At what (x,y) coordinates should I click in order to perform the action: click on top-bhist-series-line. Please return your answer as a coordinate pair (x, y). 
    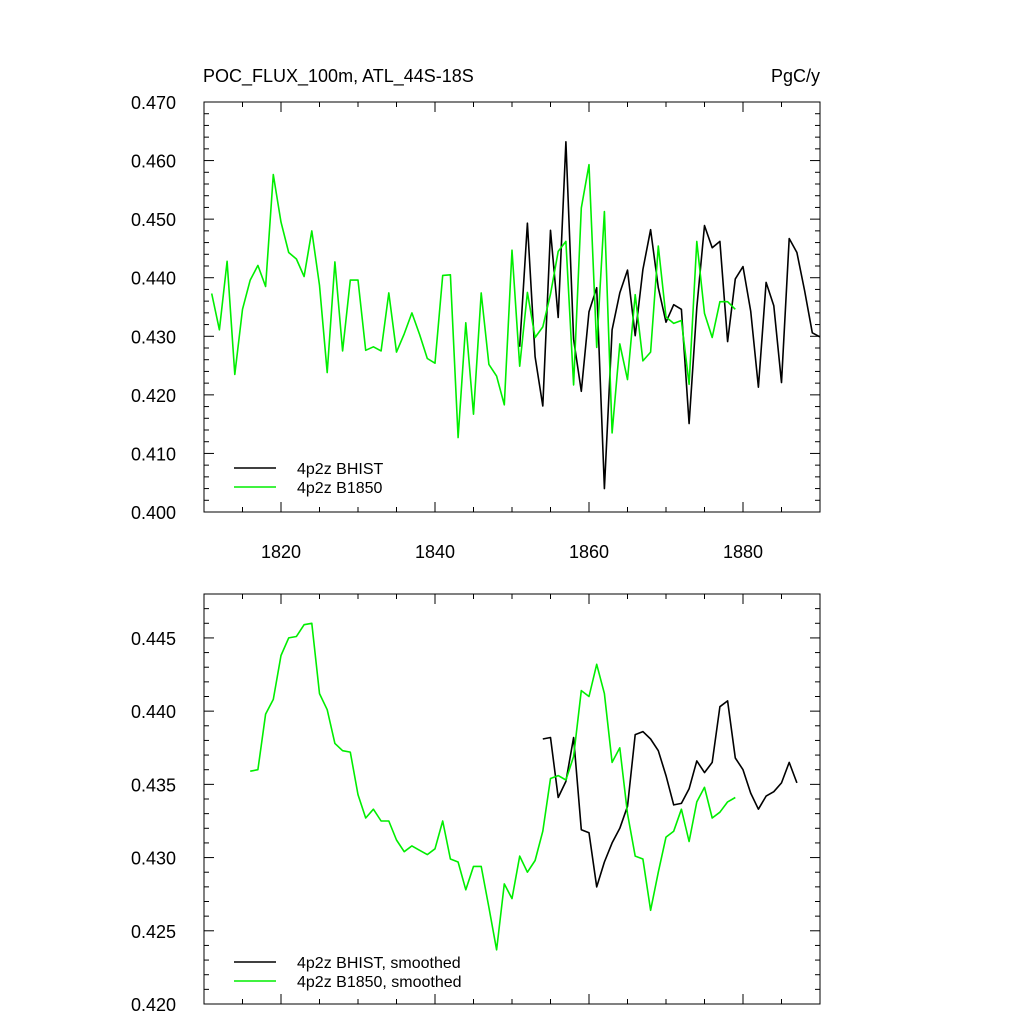
    Looking at the image, I should click on (669, 315).